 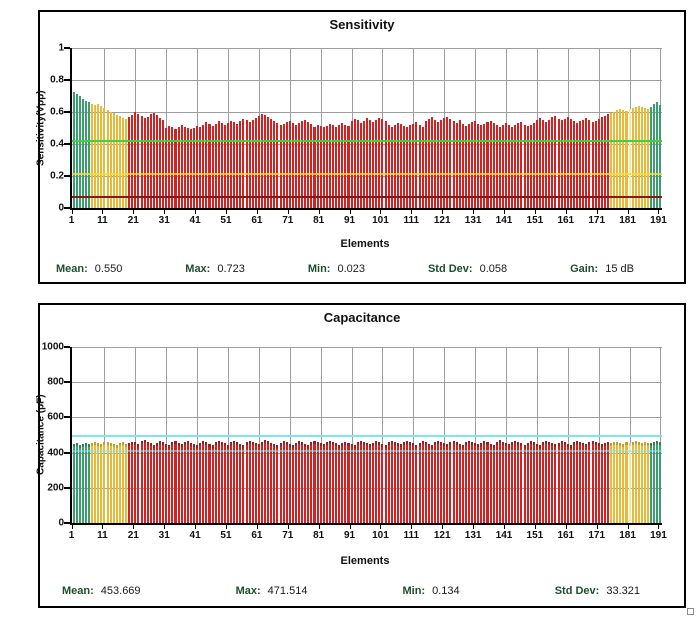 What do you see at coordinates (61, 523) in the screenshot?
I see `y-tick-label: 0` at bounding box center [61, 523].